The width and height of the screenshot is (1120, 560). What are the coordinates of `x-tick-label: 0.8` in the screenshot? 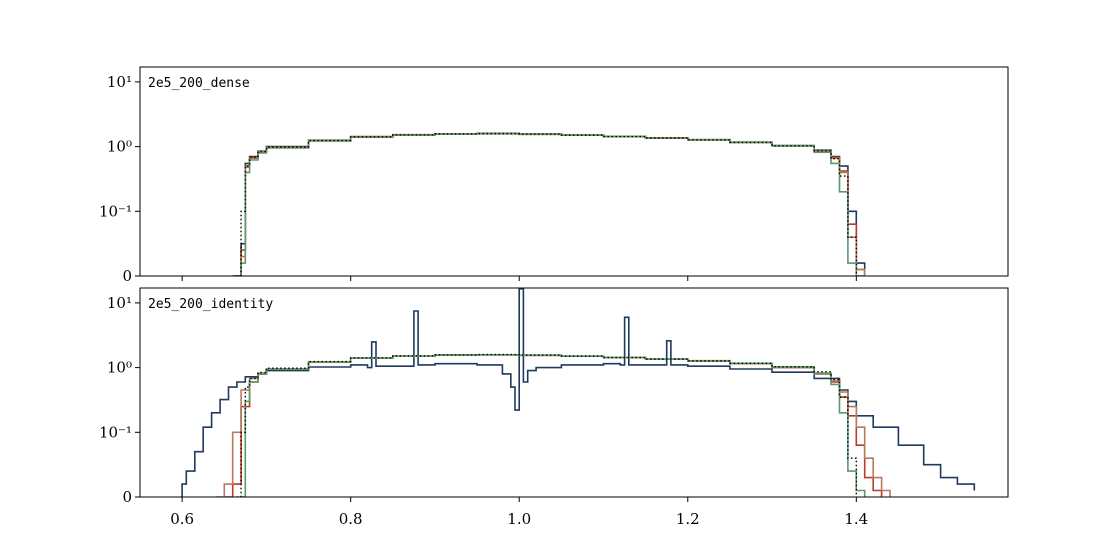 It's located at (351, 519).